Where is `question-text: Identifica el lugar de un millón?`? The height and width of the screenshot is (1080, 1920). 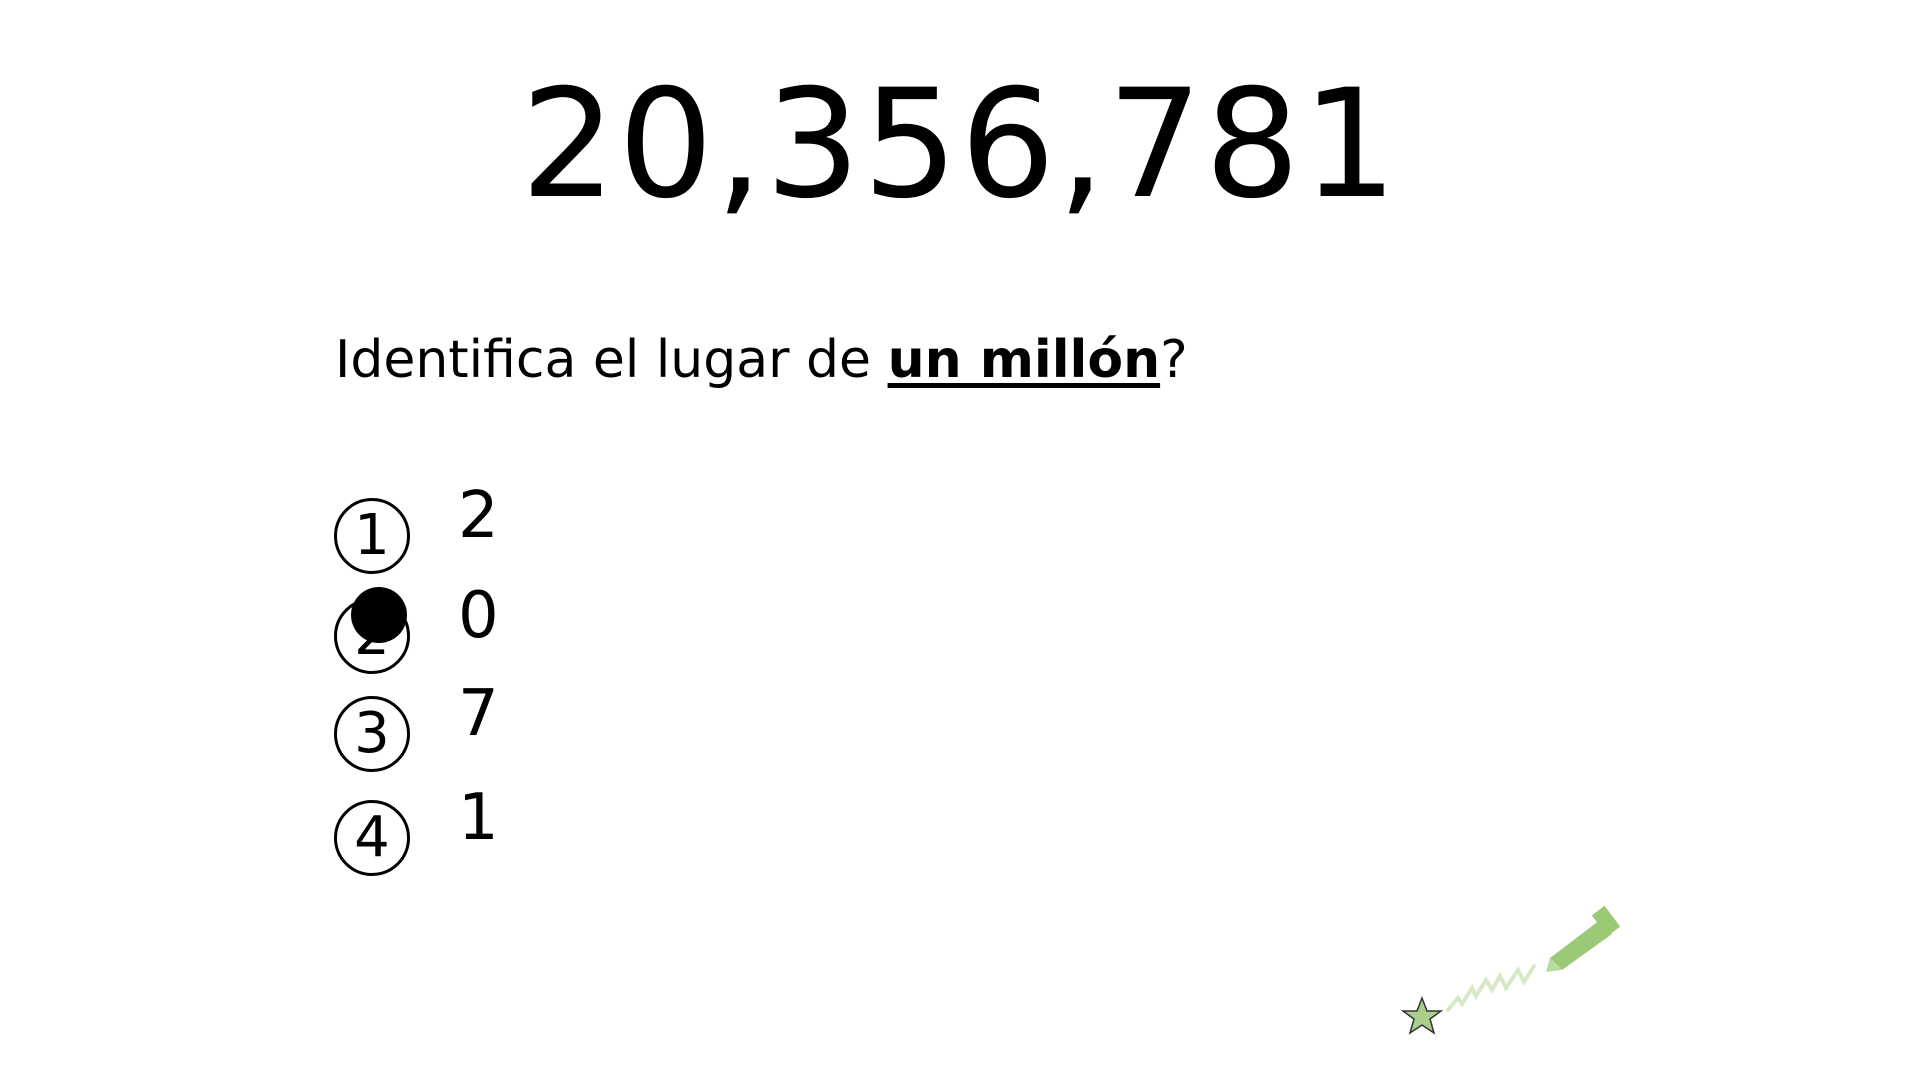 question-text: Identifica el lugar de un millón? is located at coordinates (761, 360).